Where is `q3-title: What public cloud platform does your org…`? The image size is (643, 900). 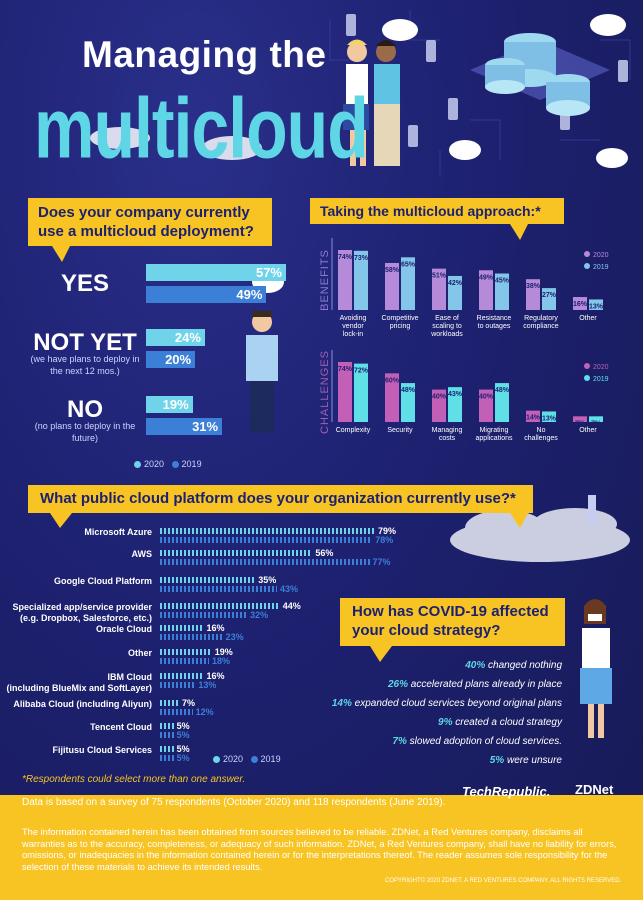 q3-title: What public cloud platform does your org… is located at coordinates (280, 499).